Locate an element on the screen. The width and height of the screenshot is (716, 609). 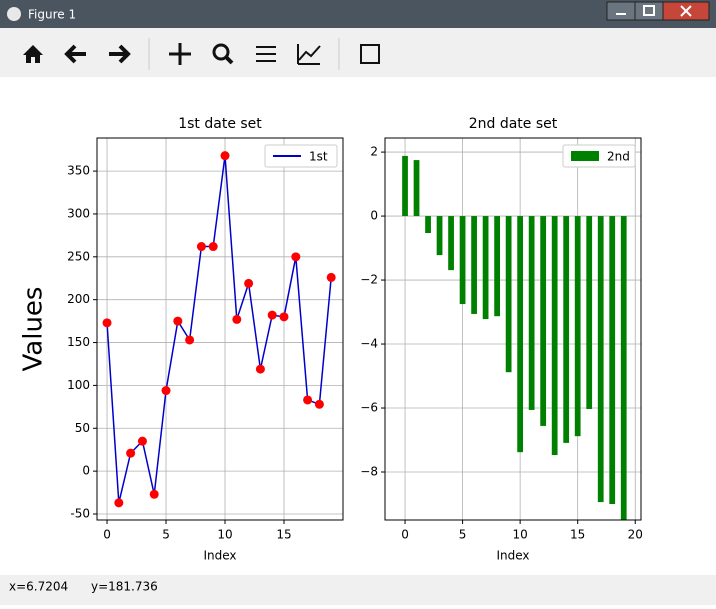
status-bar is located at coordinates (358, 590).